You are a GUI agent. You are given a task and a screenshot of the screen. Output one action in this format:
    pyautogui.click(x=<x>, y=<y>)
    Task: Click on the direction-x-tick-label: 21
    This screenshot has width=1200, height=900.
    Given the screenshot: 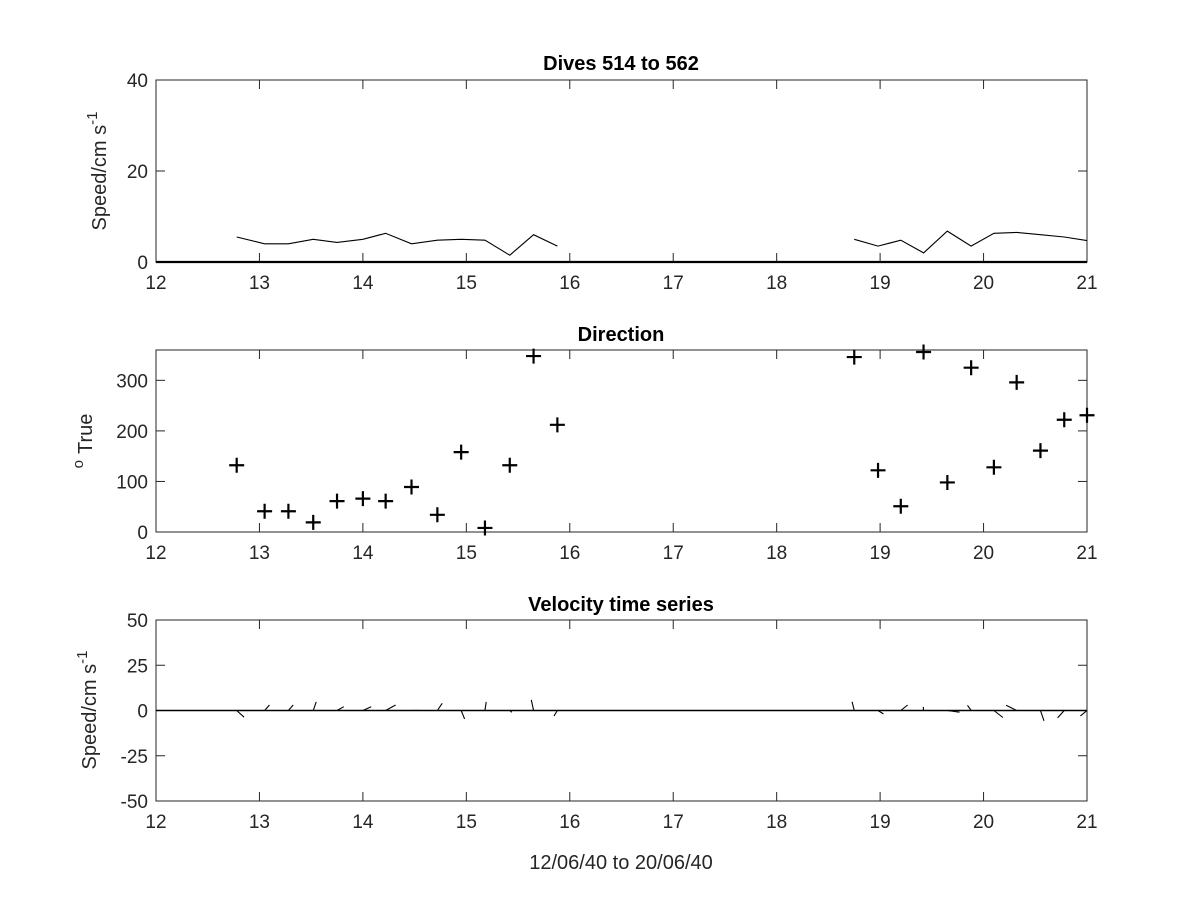 What is the action you would take?
    pyautogui.click(x=1086, y=553)
    